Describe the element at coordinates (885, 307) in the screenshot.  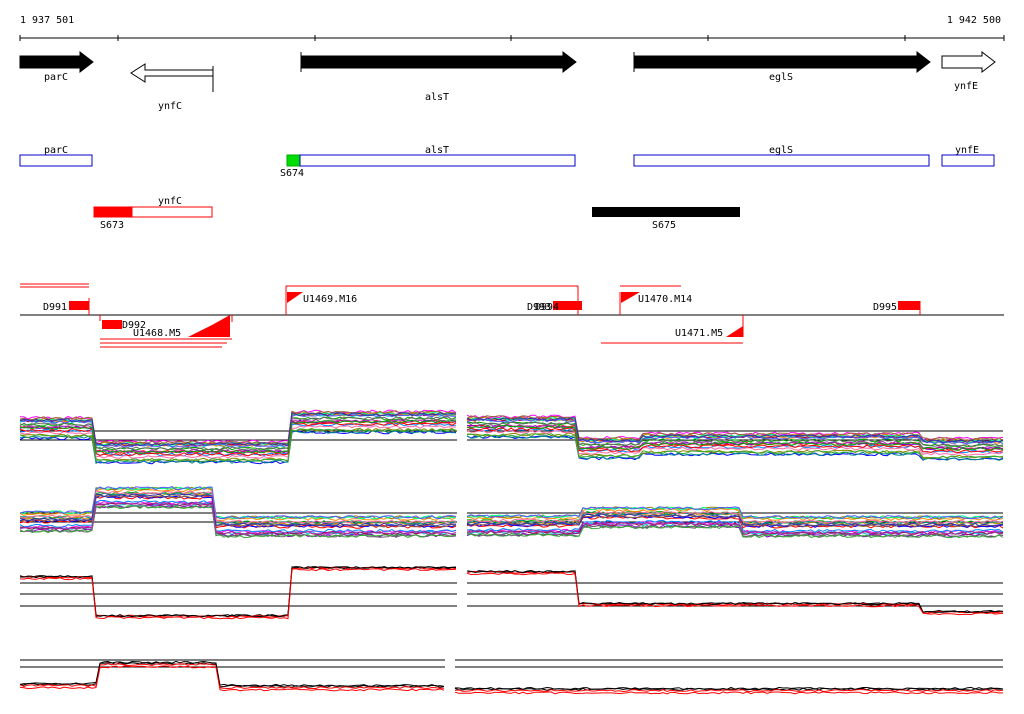
I see `transcript-label-d995: D995` at that location.